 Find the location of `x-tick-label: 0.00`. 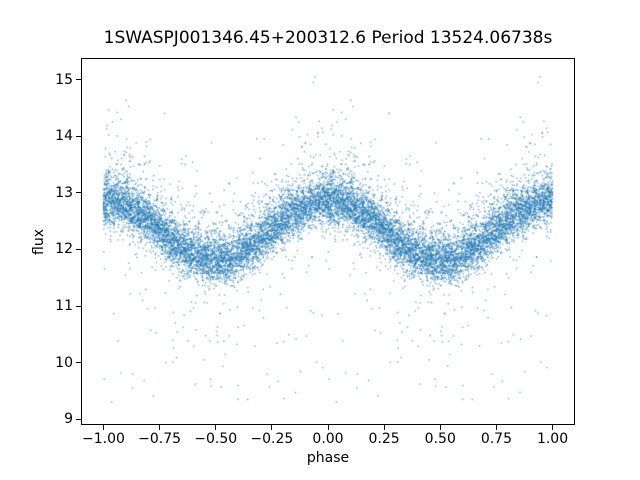

x-tick-label: 0.00 is located at coordinates (328, 439).